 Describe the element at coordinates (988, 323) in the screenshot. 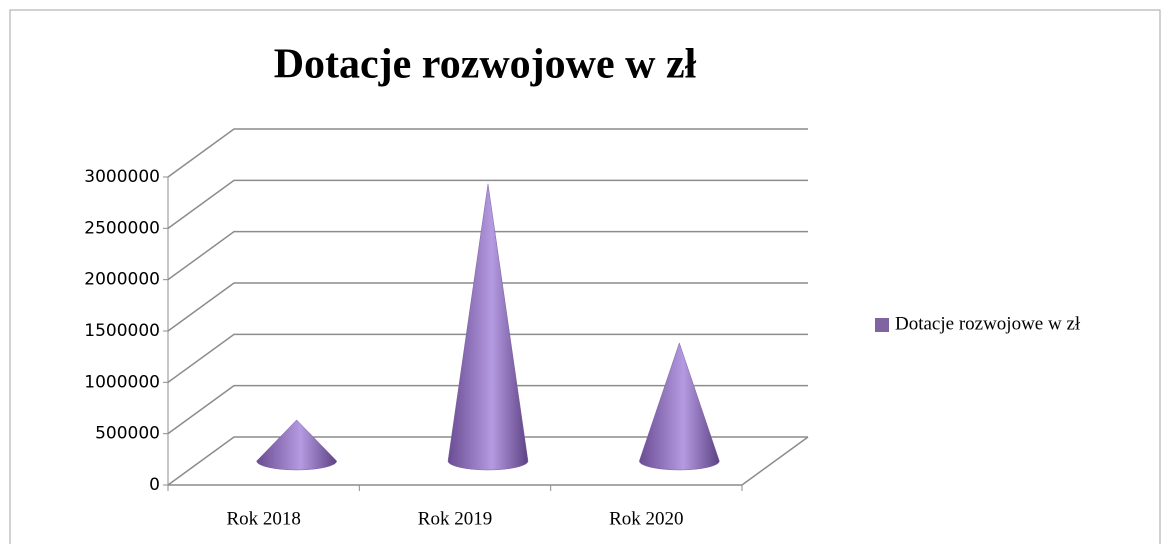

I see `legend-label: Dotacje rozwojowe w zł` at that location.